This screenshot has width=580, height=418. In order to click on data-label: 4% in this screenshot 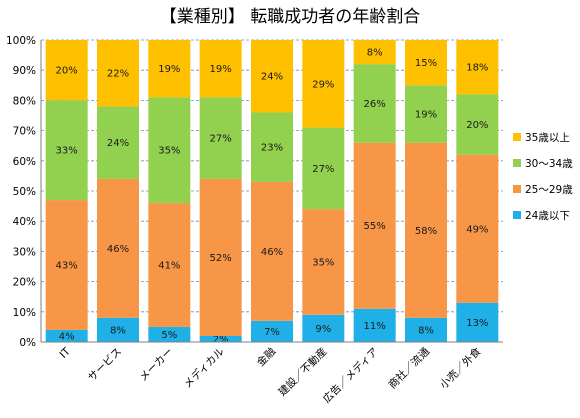, I will do `click(67, 336)`.